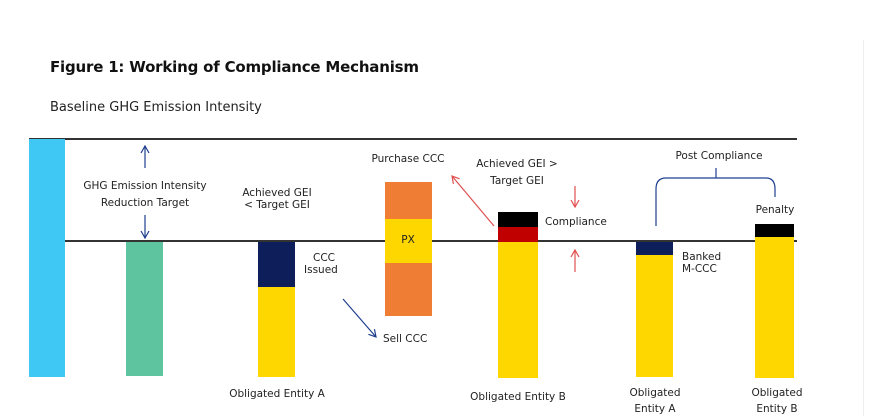 This screenshot has width=870, height=416. I want to click on px-label: PX, so click(408, 240).